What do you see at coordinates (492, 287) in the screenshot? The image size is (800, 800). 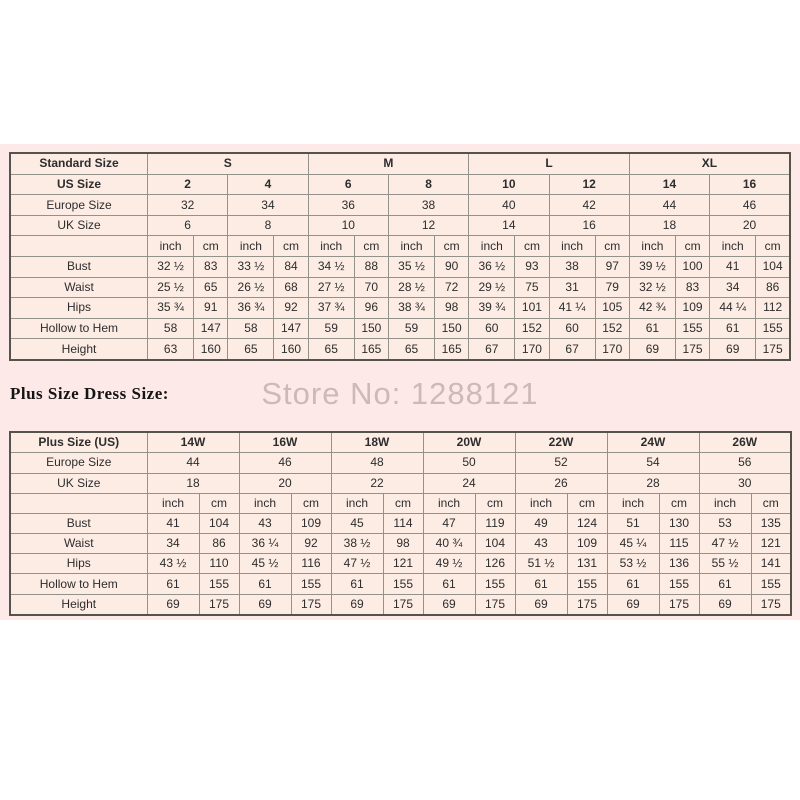 I see `value-cell: 29 ½` at bounding box center [492, 287].